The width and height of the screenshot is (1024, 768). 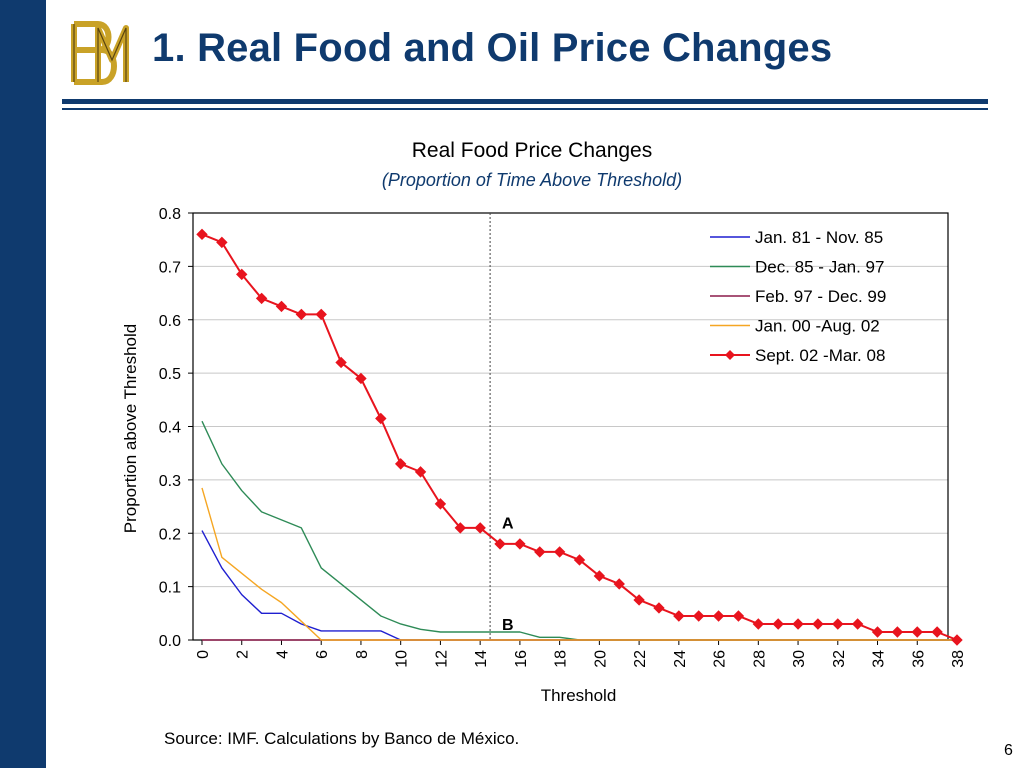 I want to click on legend-marker, so click(x=730, y=355).